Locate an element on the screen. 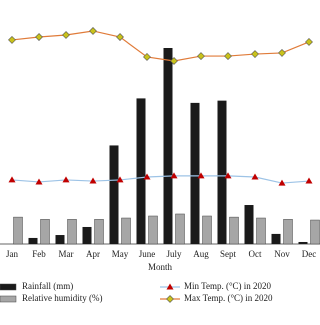  x-tick-label: Nov is located at coordinates (282, 254).